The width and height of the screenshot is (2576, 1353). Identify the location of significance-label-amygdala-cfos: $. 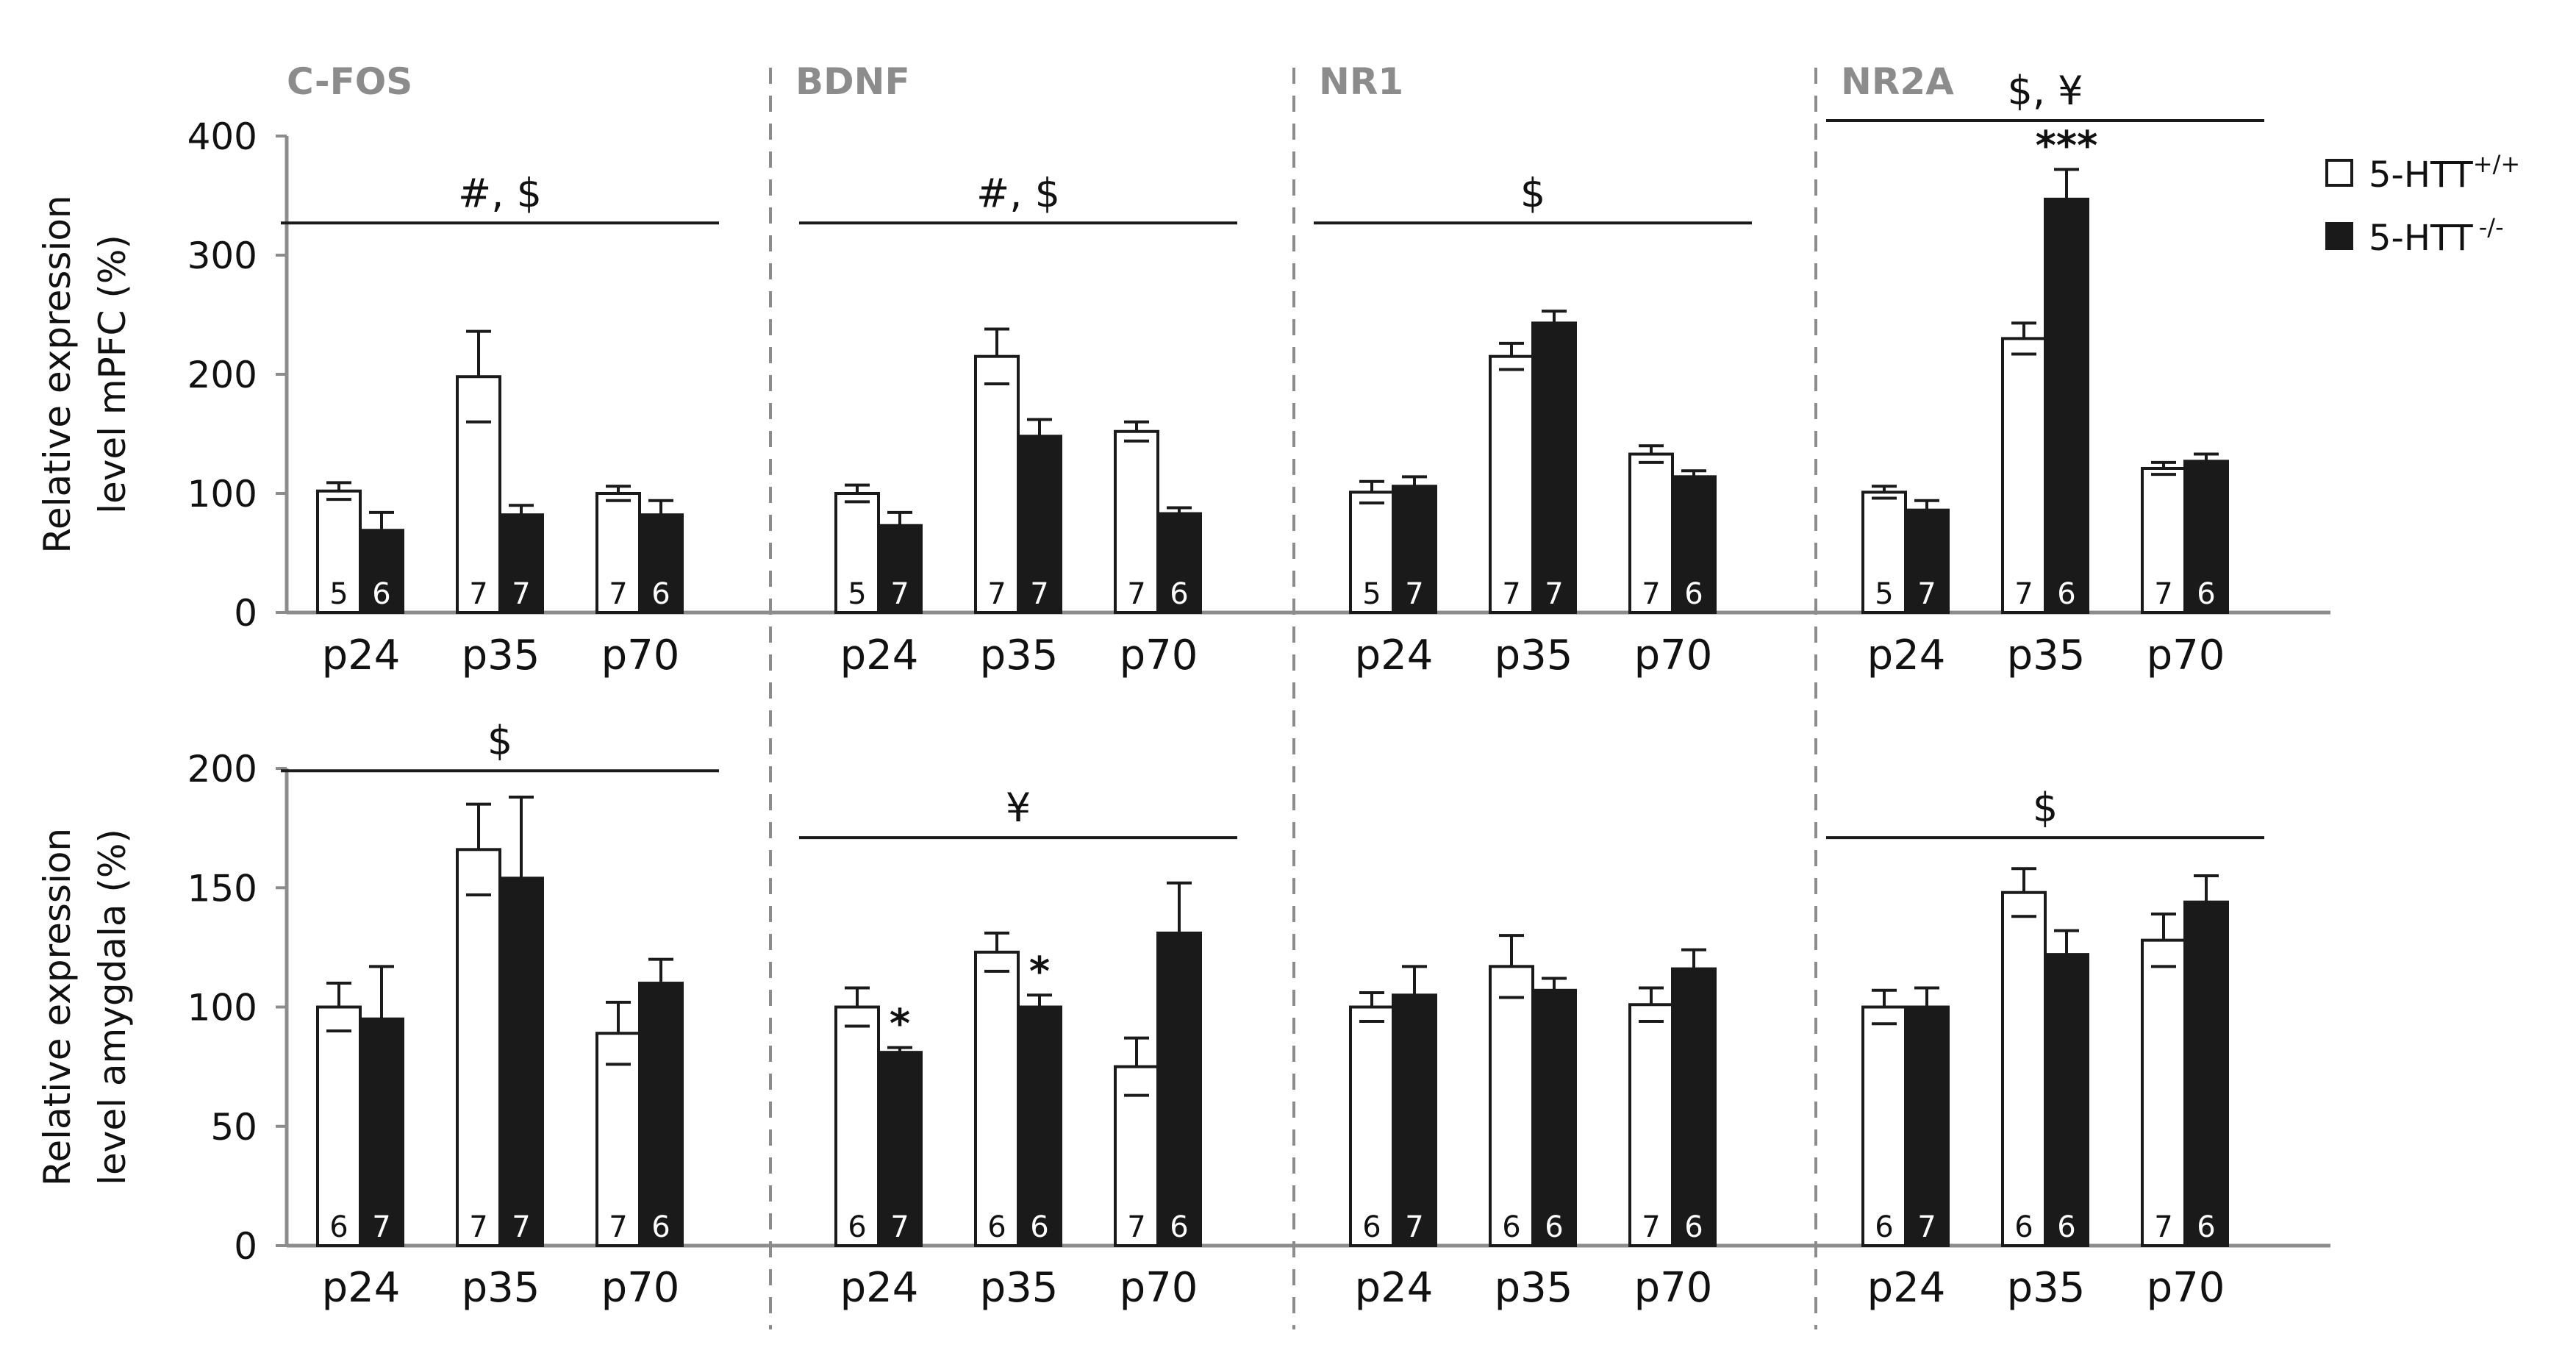
(500, 741).